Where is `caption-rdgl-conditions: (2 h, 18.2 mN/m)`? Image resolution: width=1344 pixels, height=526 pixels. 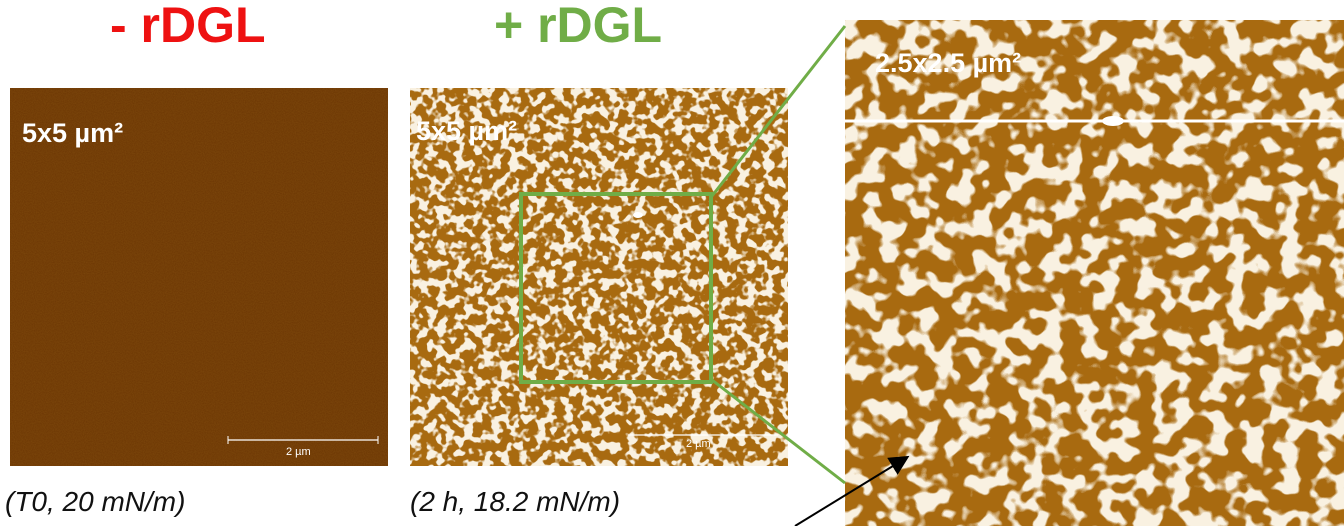
caption-rdgl-conditions: (2 h, 18.2 mN/m) is located at coordinates (515, 501).